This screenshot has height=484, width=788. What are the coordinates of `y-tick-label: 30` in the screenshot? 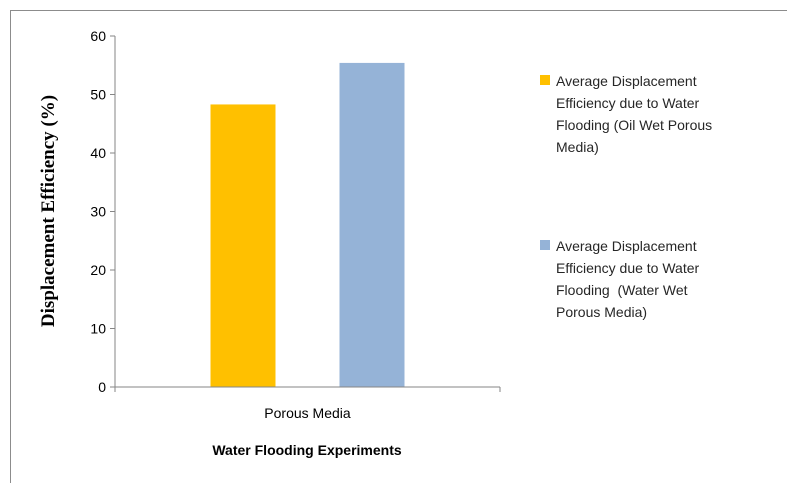 It's located at (98, 212).